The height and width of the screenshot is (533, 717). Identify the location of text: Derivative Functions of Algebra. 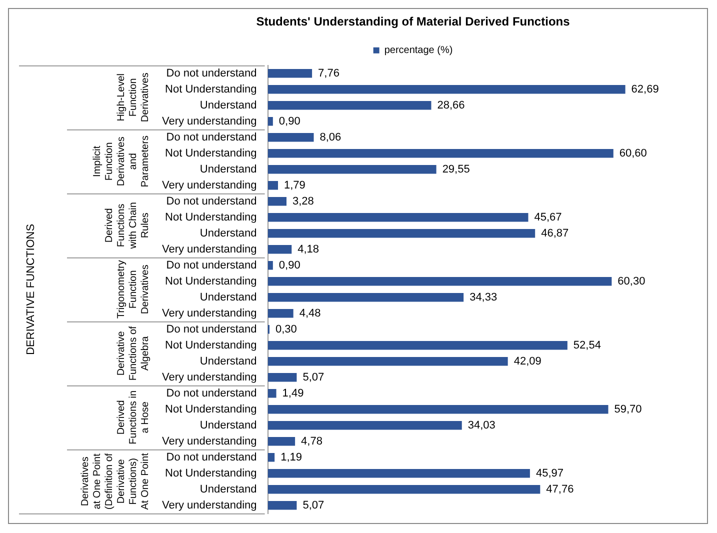
(133, 353).